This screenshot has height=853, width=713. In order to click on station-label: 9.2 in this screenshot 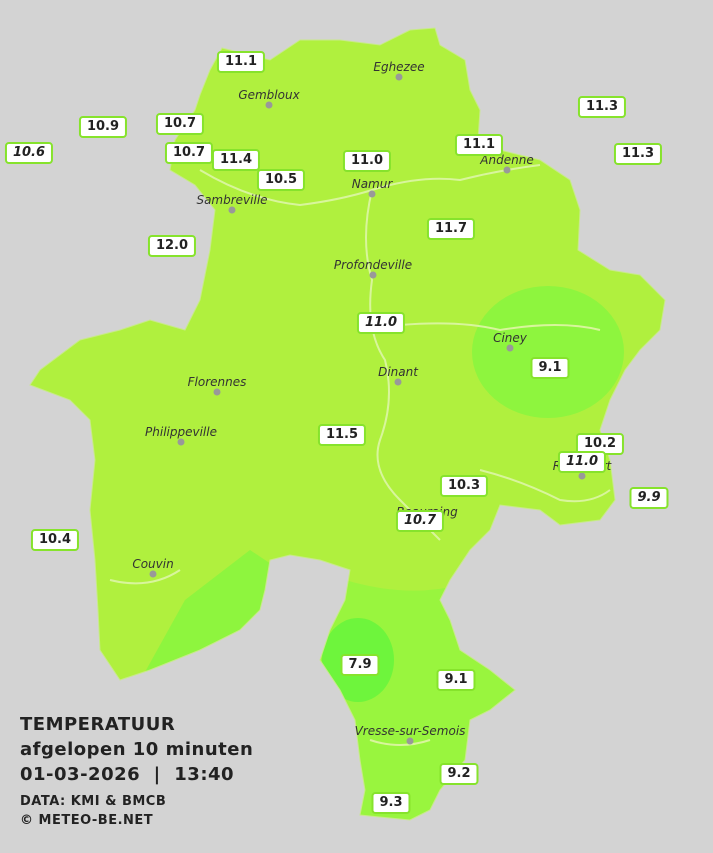, I will do `click(459, 774)`.